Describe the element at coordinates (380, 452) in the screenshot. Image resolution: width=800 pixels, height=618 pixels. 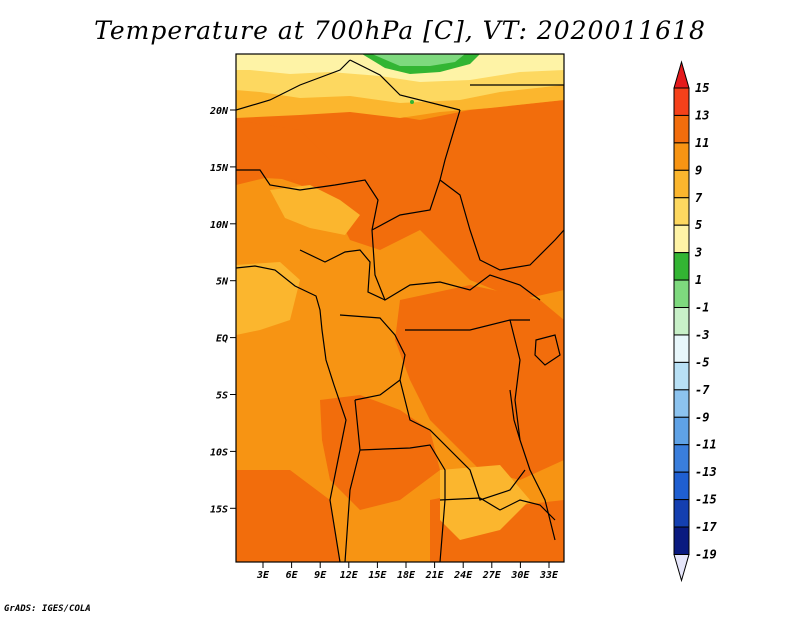
I see `field-warm-south` at that location.